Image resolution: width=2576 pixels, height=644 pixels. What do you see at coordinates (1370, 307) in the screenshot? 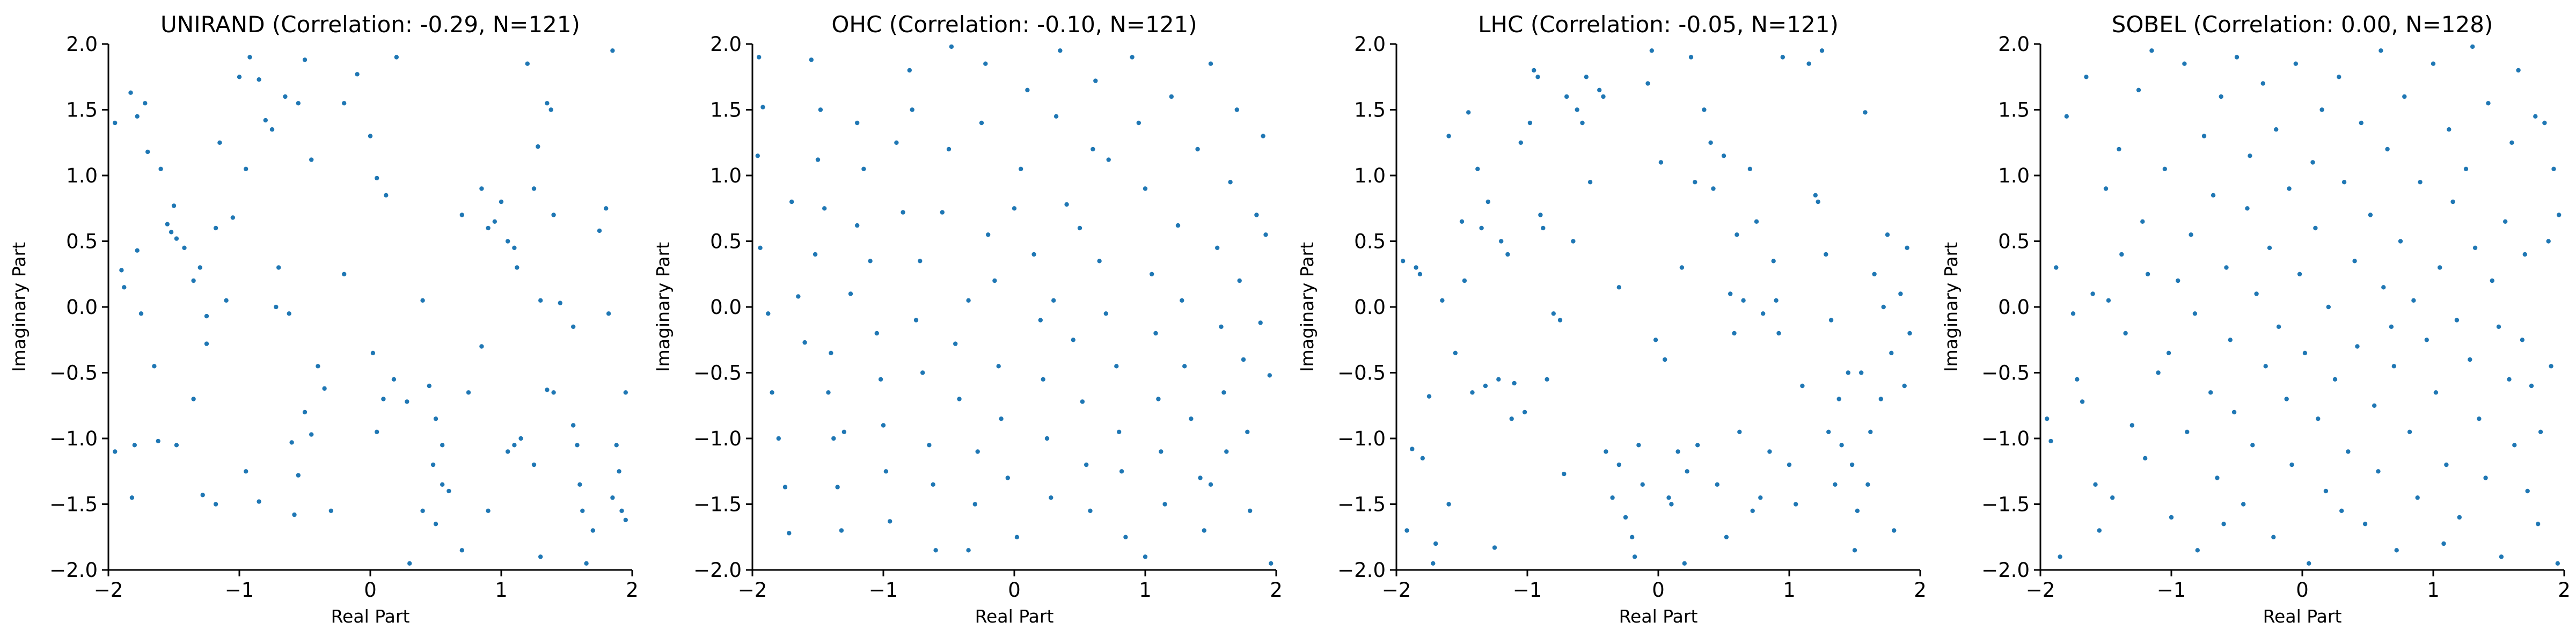
I see `y-tick-label: 0.0` at bounding box center [1370, 307].